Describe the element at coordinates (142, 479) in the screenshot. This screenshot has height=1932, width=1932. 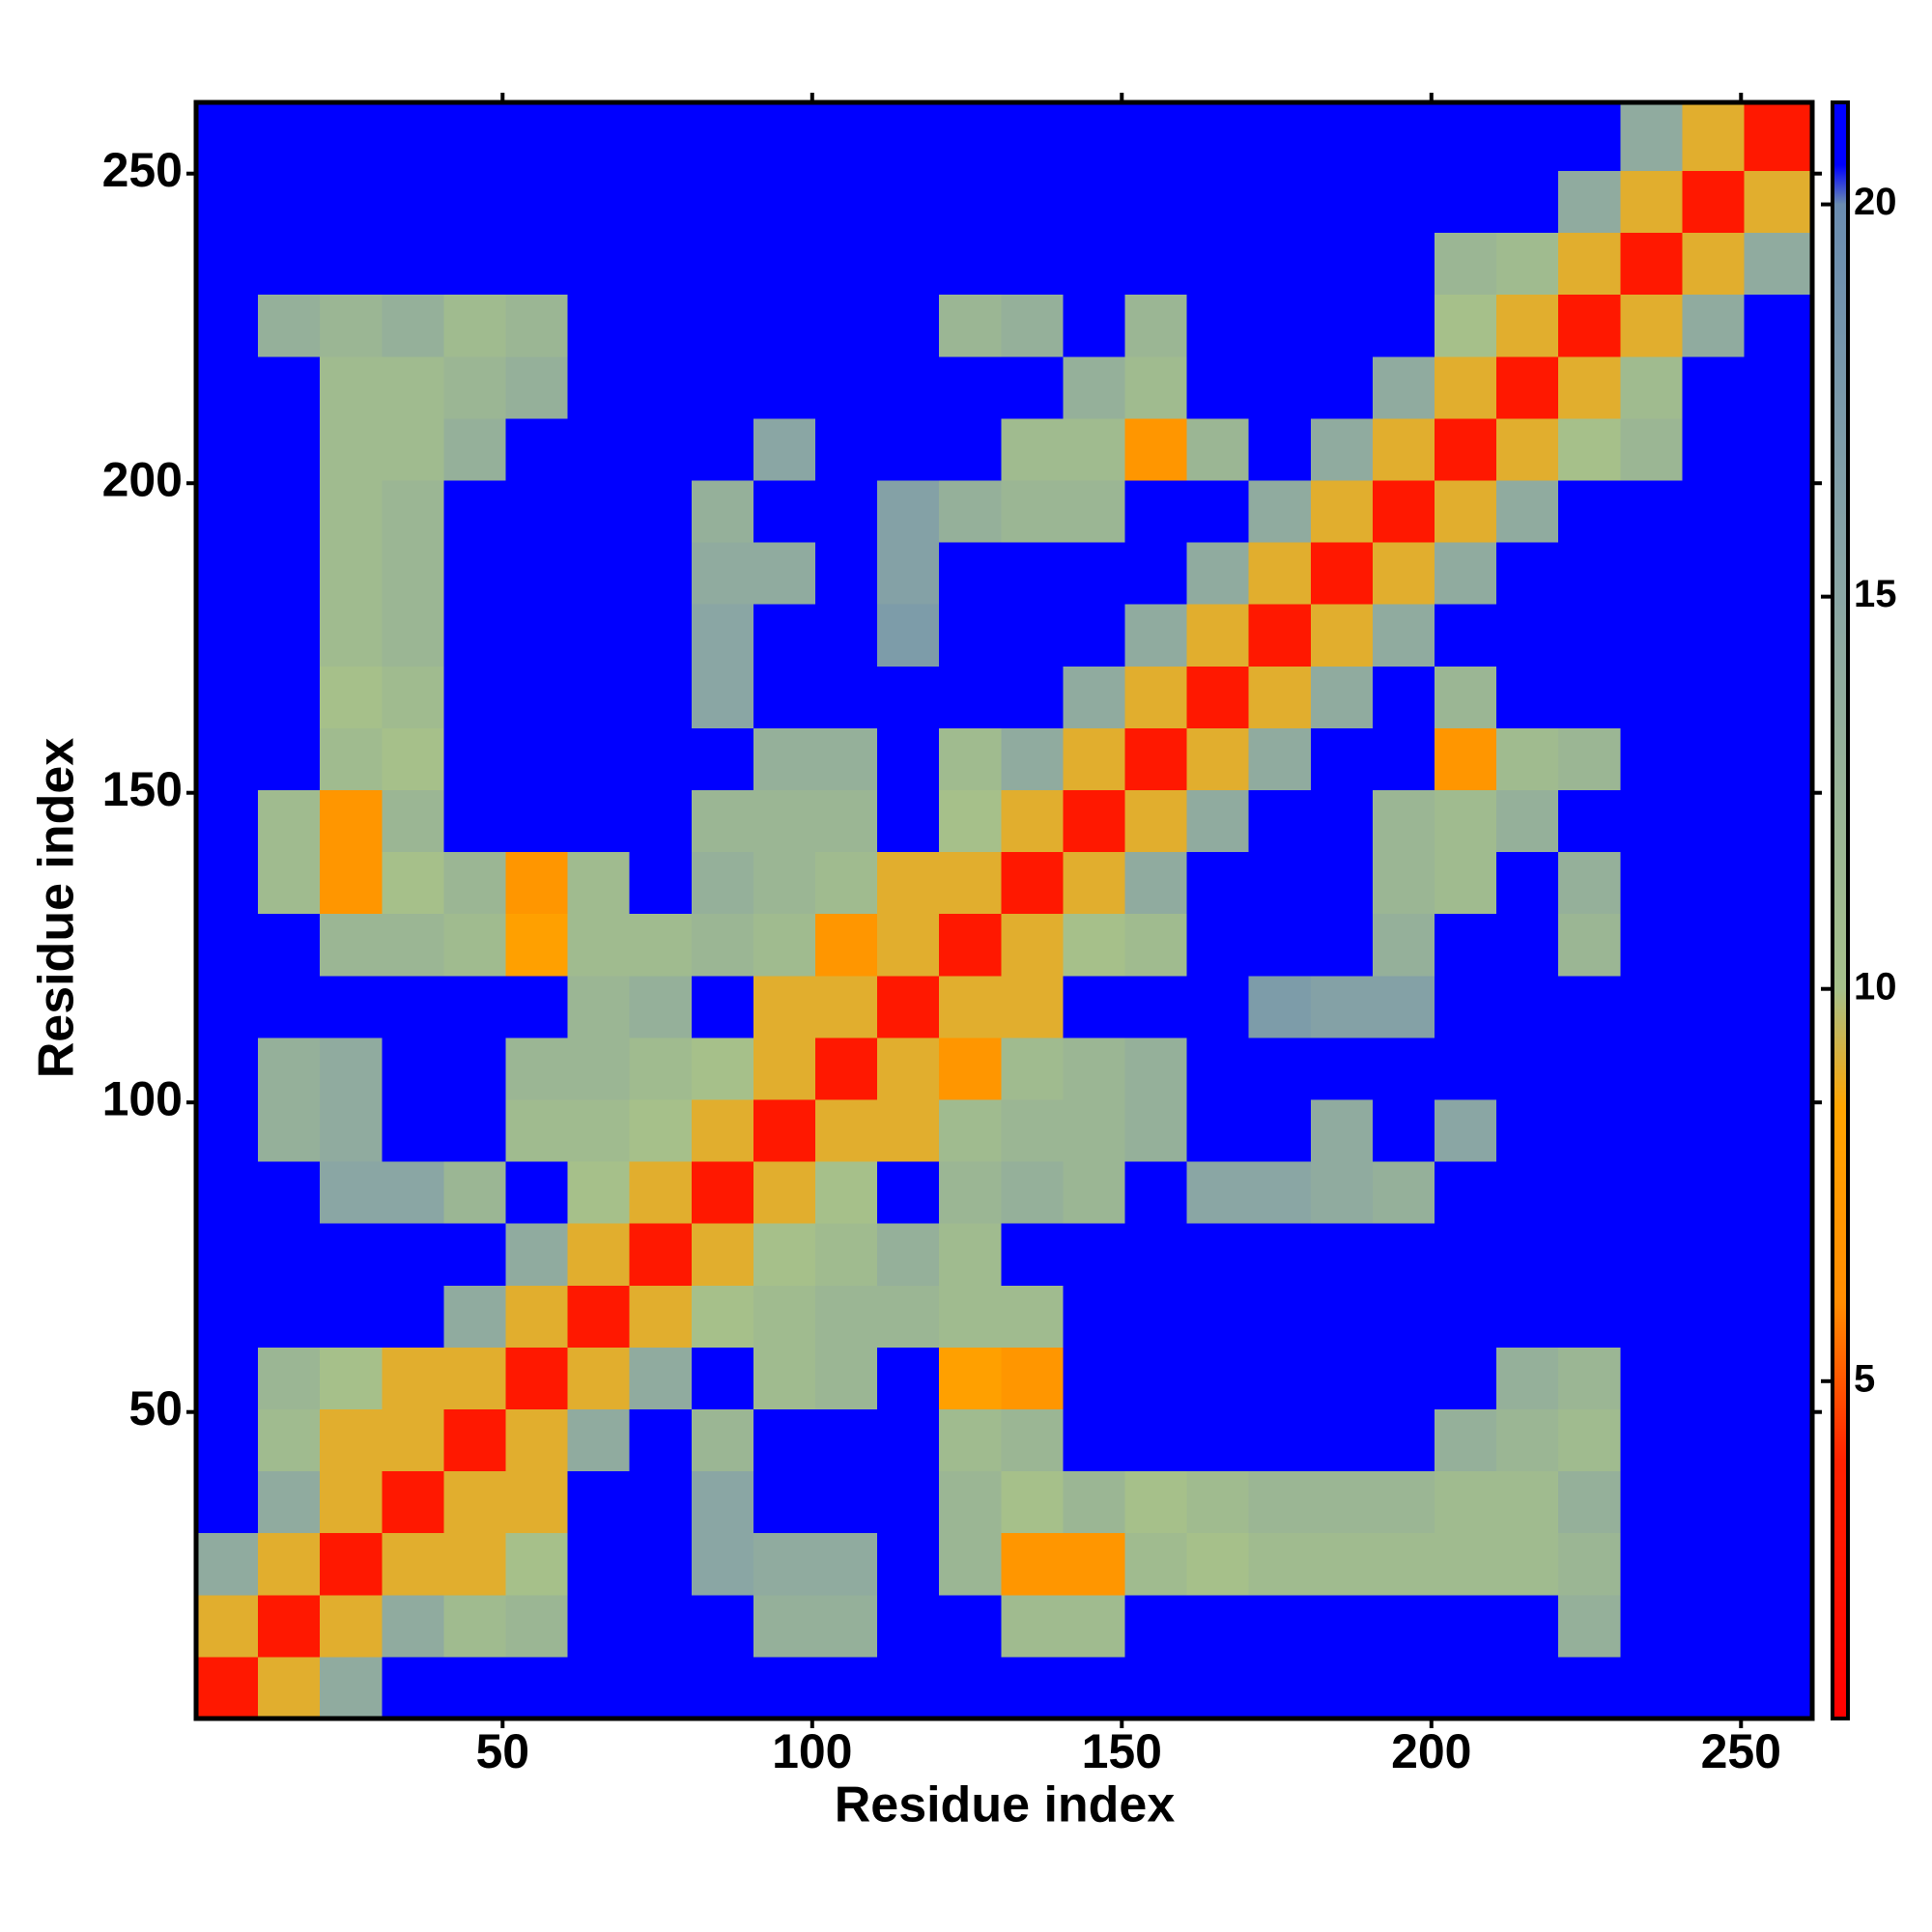
I see `y-tick-label: 200` at that location.